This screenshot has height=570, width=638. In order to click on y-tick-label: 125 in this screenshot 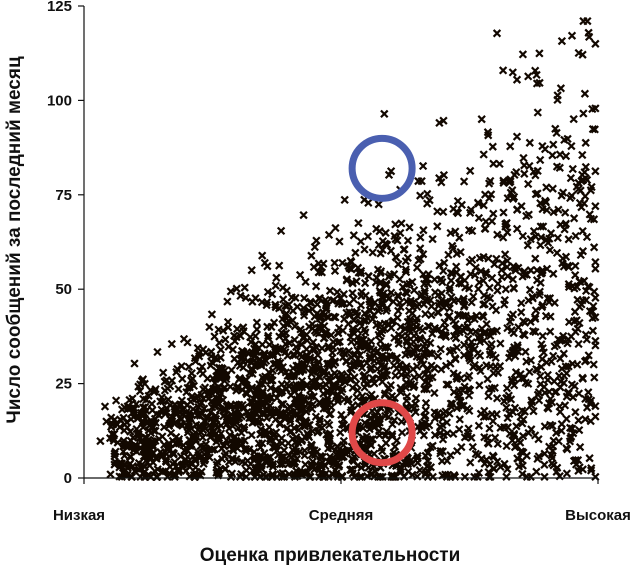, I will do `click(59, 7)`.